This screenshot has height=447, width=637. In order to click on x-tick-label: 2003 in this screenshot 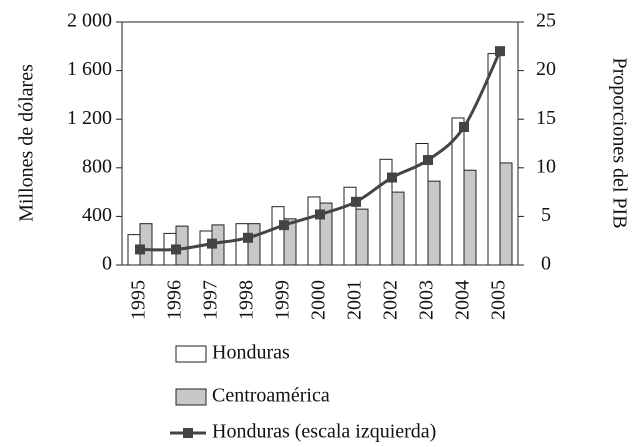, I will do `click(427, 300)`.